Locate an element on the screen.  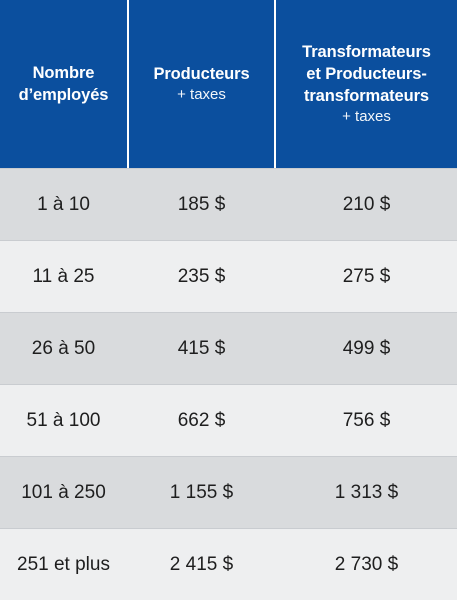
table-row: 1 à 10 185 $ 210 $ is located at coordinates (228, 204).